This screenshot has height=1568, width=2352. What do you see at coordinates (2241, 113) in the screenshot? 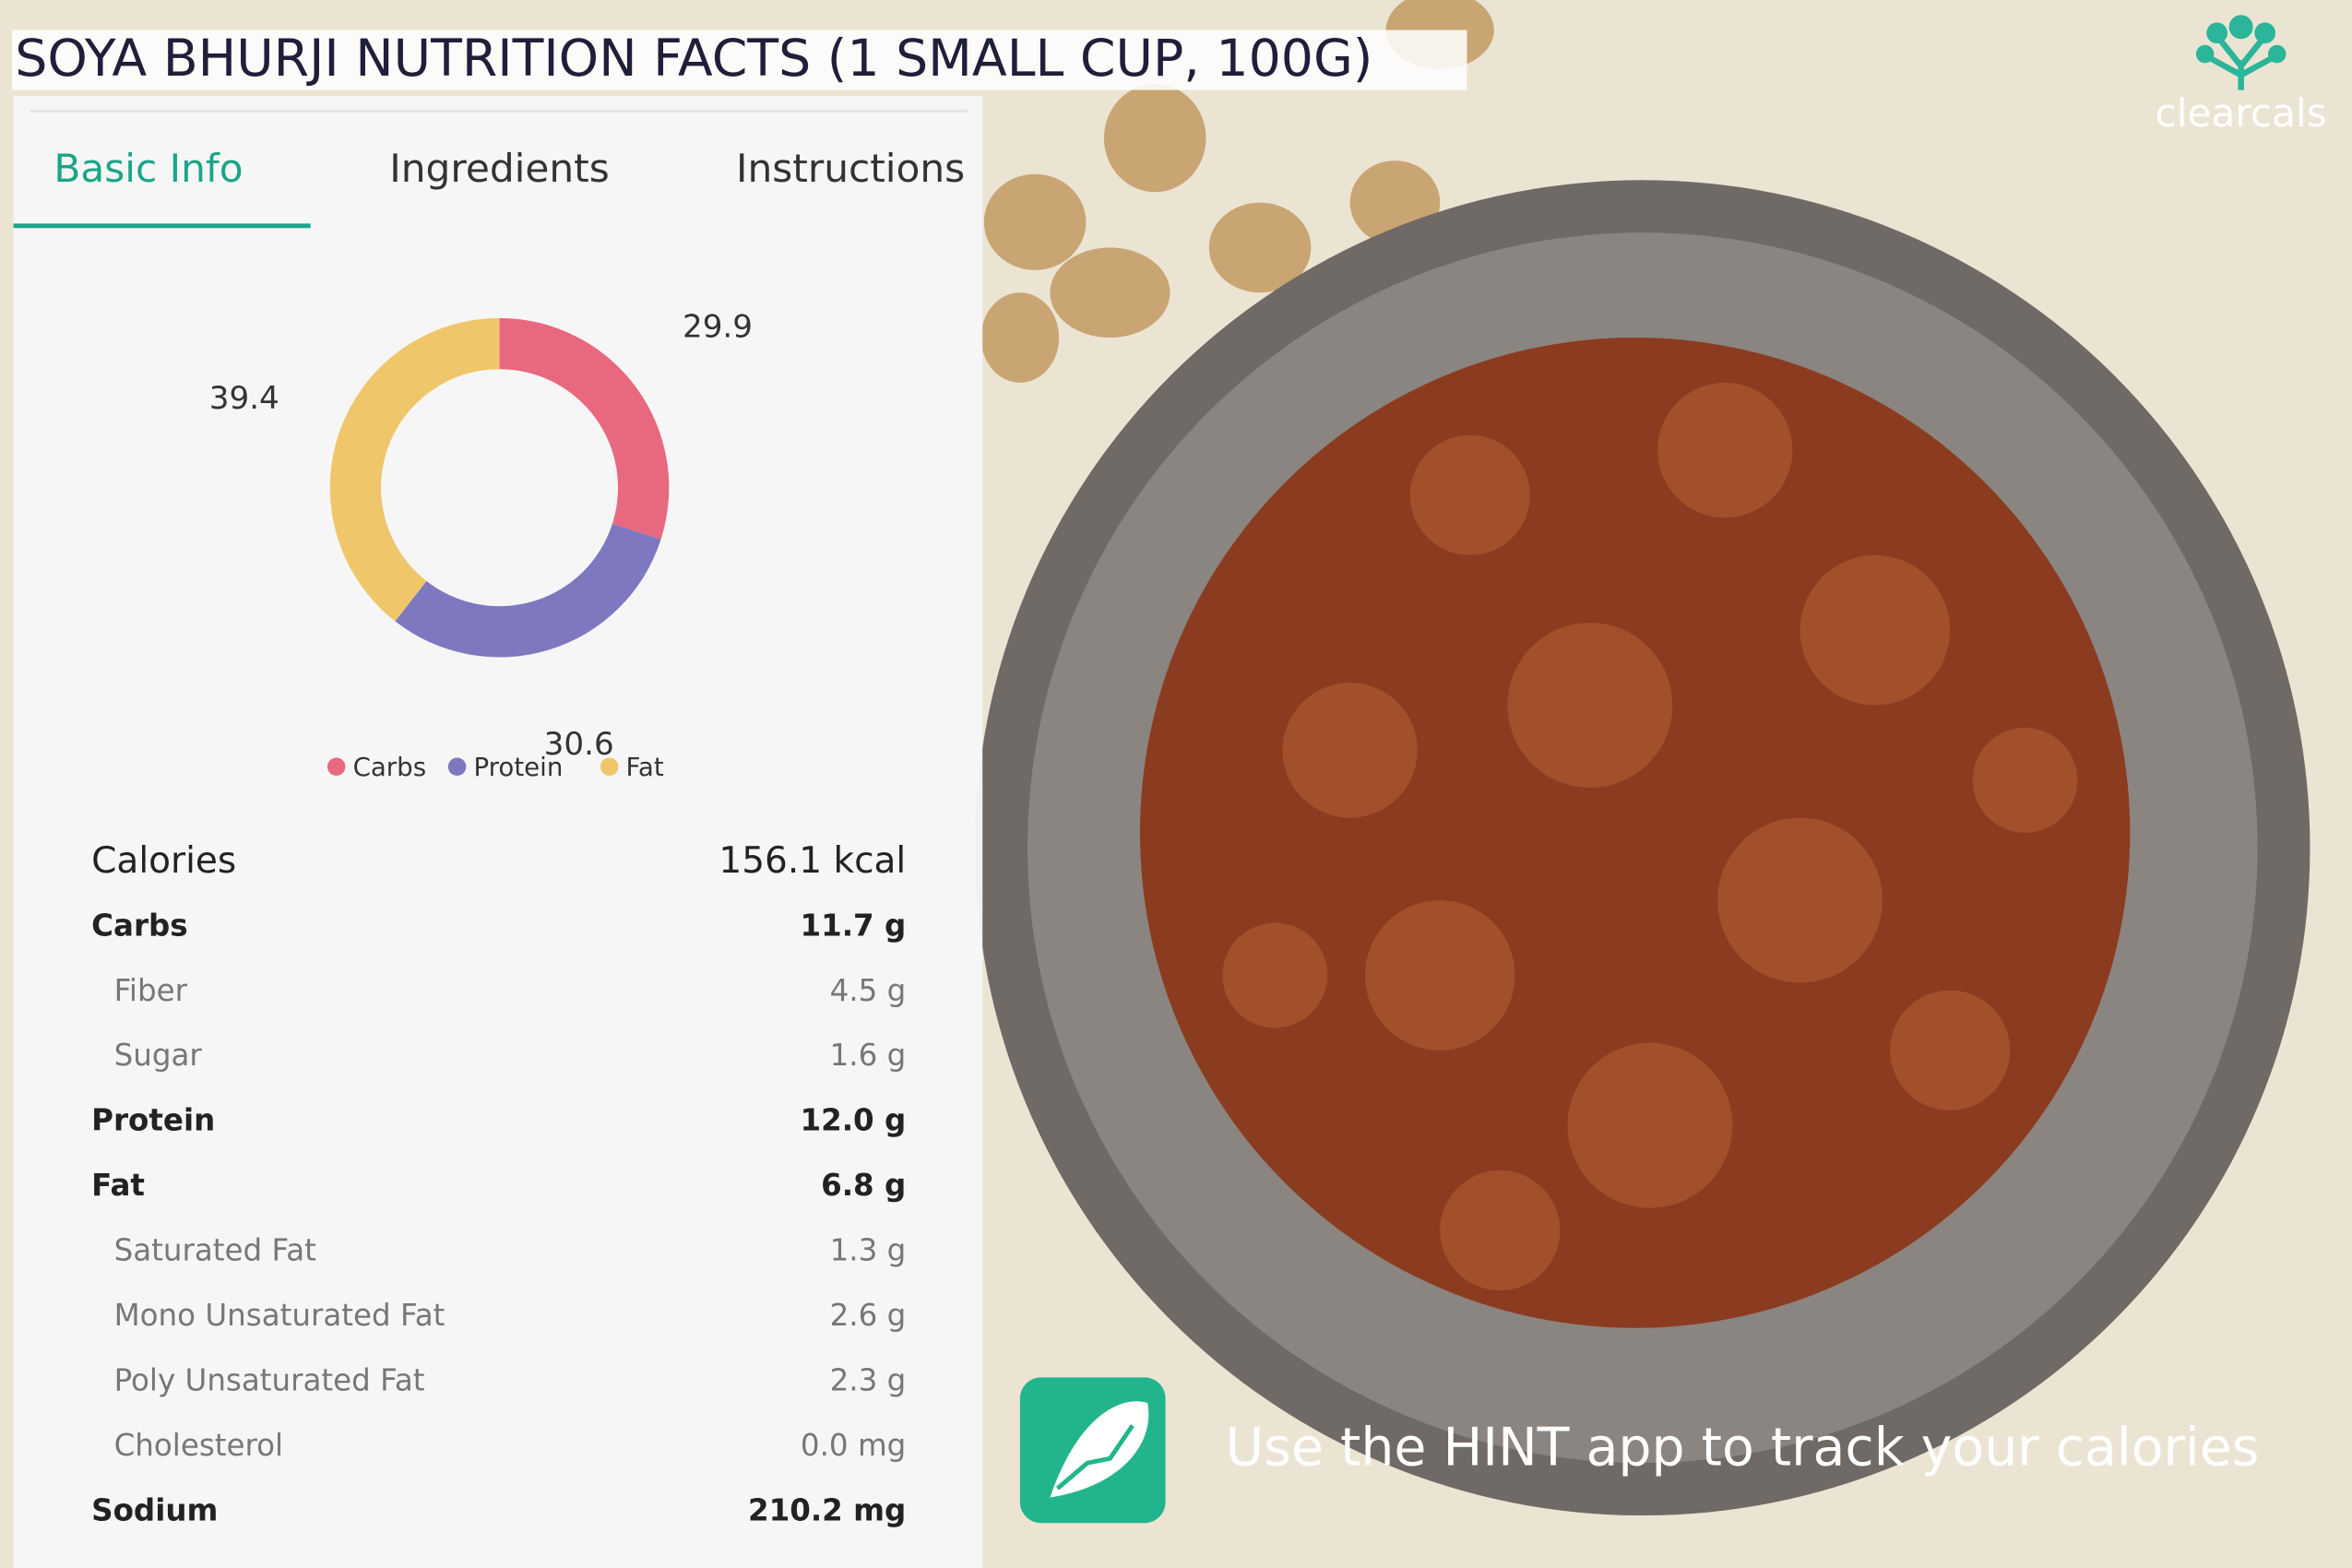
I see `logo-text: clearcals` at bounding box center [2241, 113].